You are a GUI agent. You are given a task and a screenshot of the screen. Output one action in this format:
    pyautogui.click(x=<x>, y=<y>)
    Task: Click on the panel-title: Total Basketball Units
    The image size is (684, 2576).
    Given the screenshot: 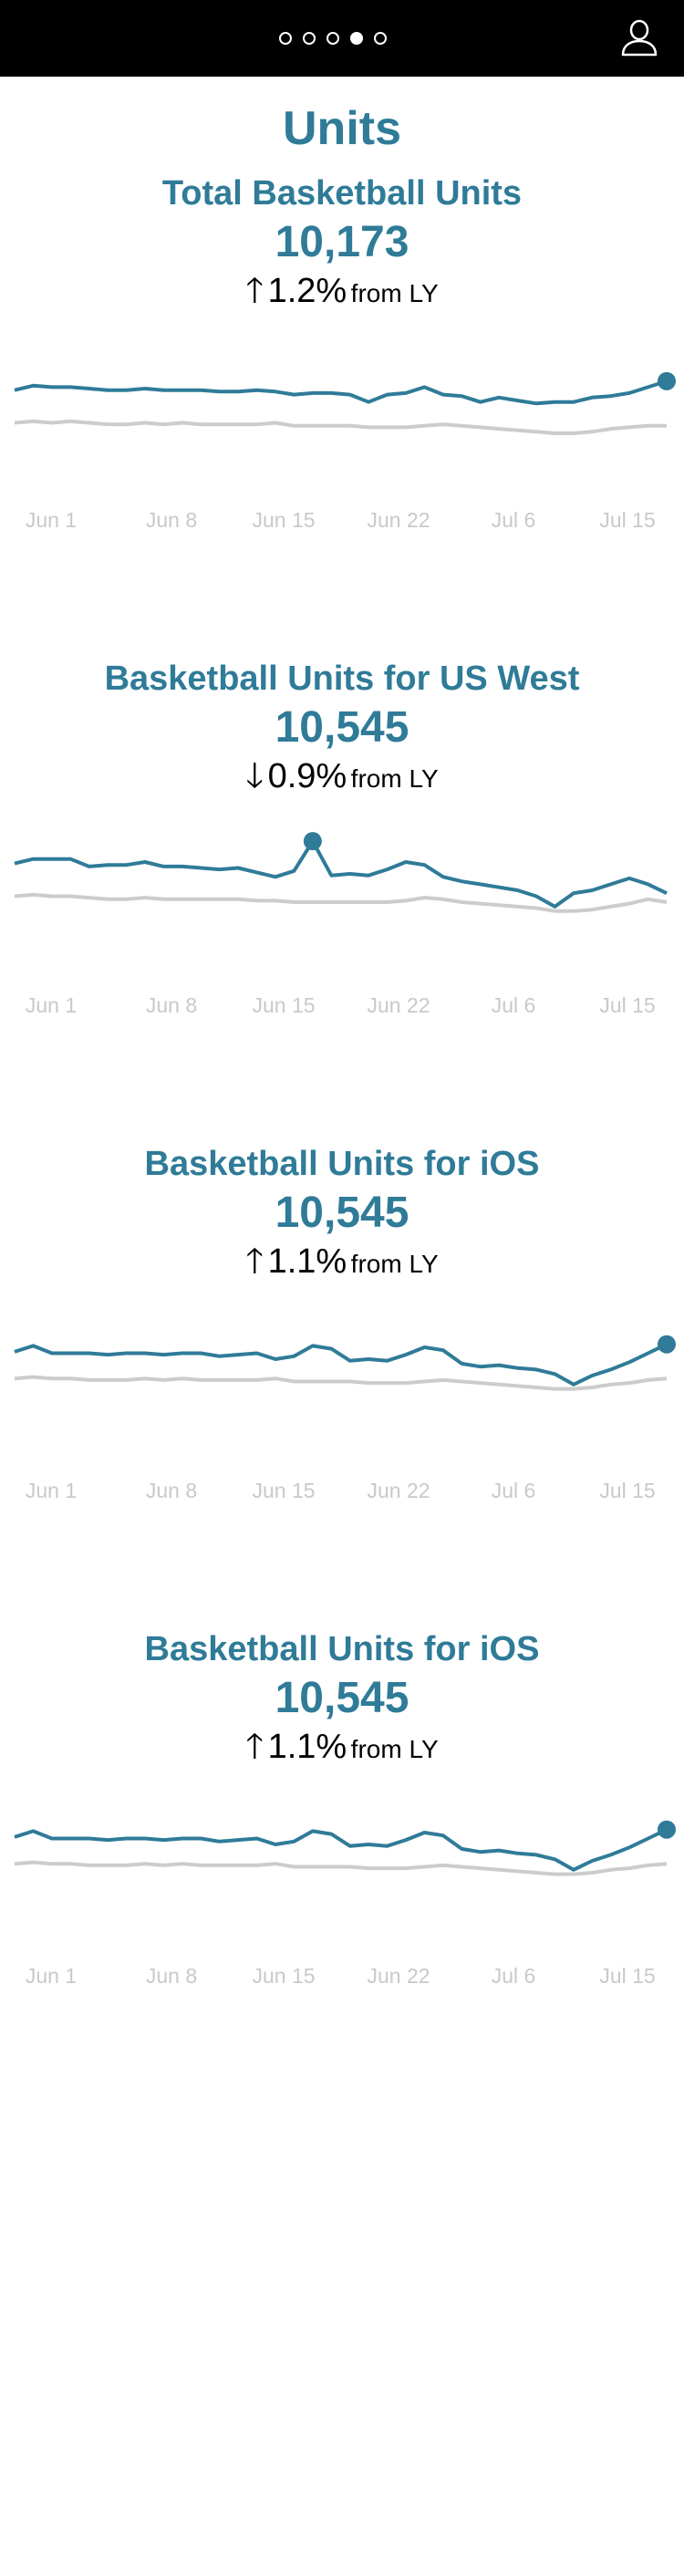 What is the action you would take?
    pyautogui.click(x=342, y=193)
    